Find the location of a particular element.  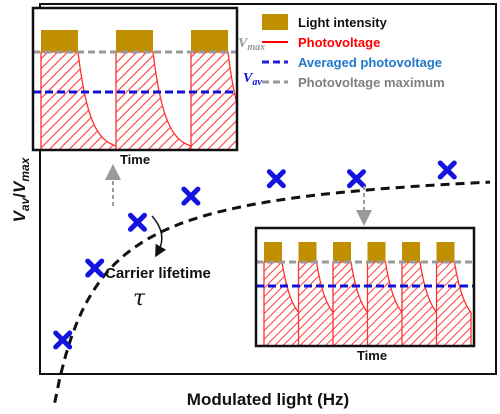

legend-entry: Light intensity is located at coordinates (325, 22).